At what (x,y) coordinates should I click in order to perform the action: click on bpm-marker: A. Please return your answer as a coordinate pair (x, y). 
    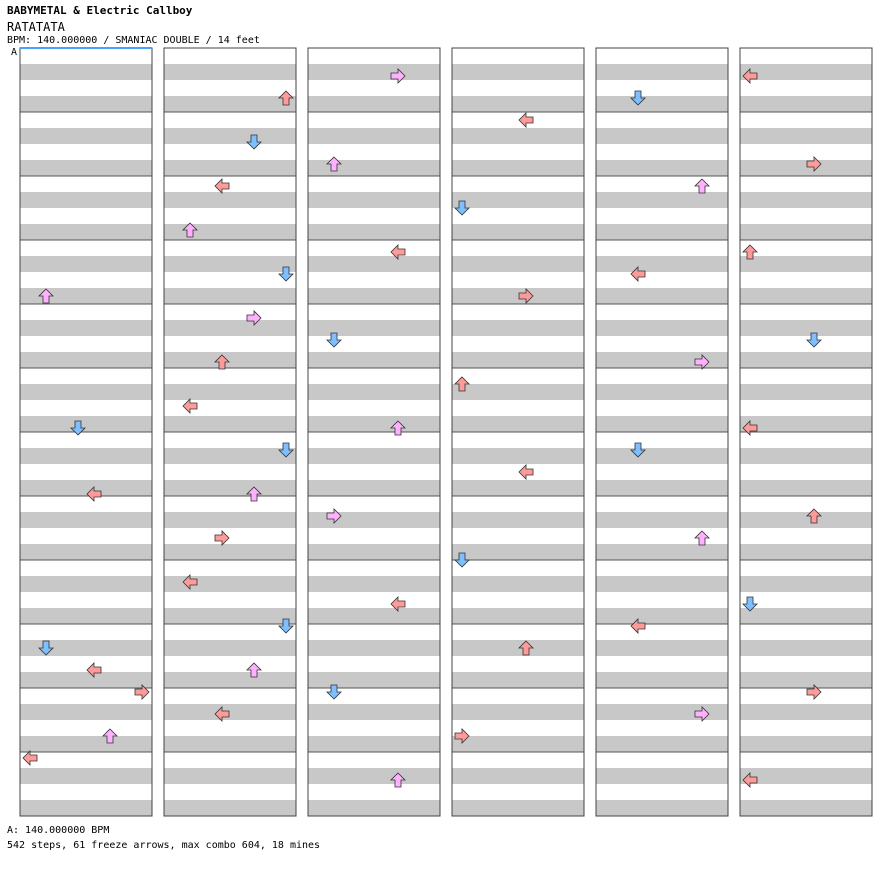
    Looking at the image, I should click on (14, 52).